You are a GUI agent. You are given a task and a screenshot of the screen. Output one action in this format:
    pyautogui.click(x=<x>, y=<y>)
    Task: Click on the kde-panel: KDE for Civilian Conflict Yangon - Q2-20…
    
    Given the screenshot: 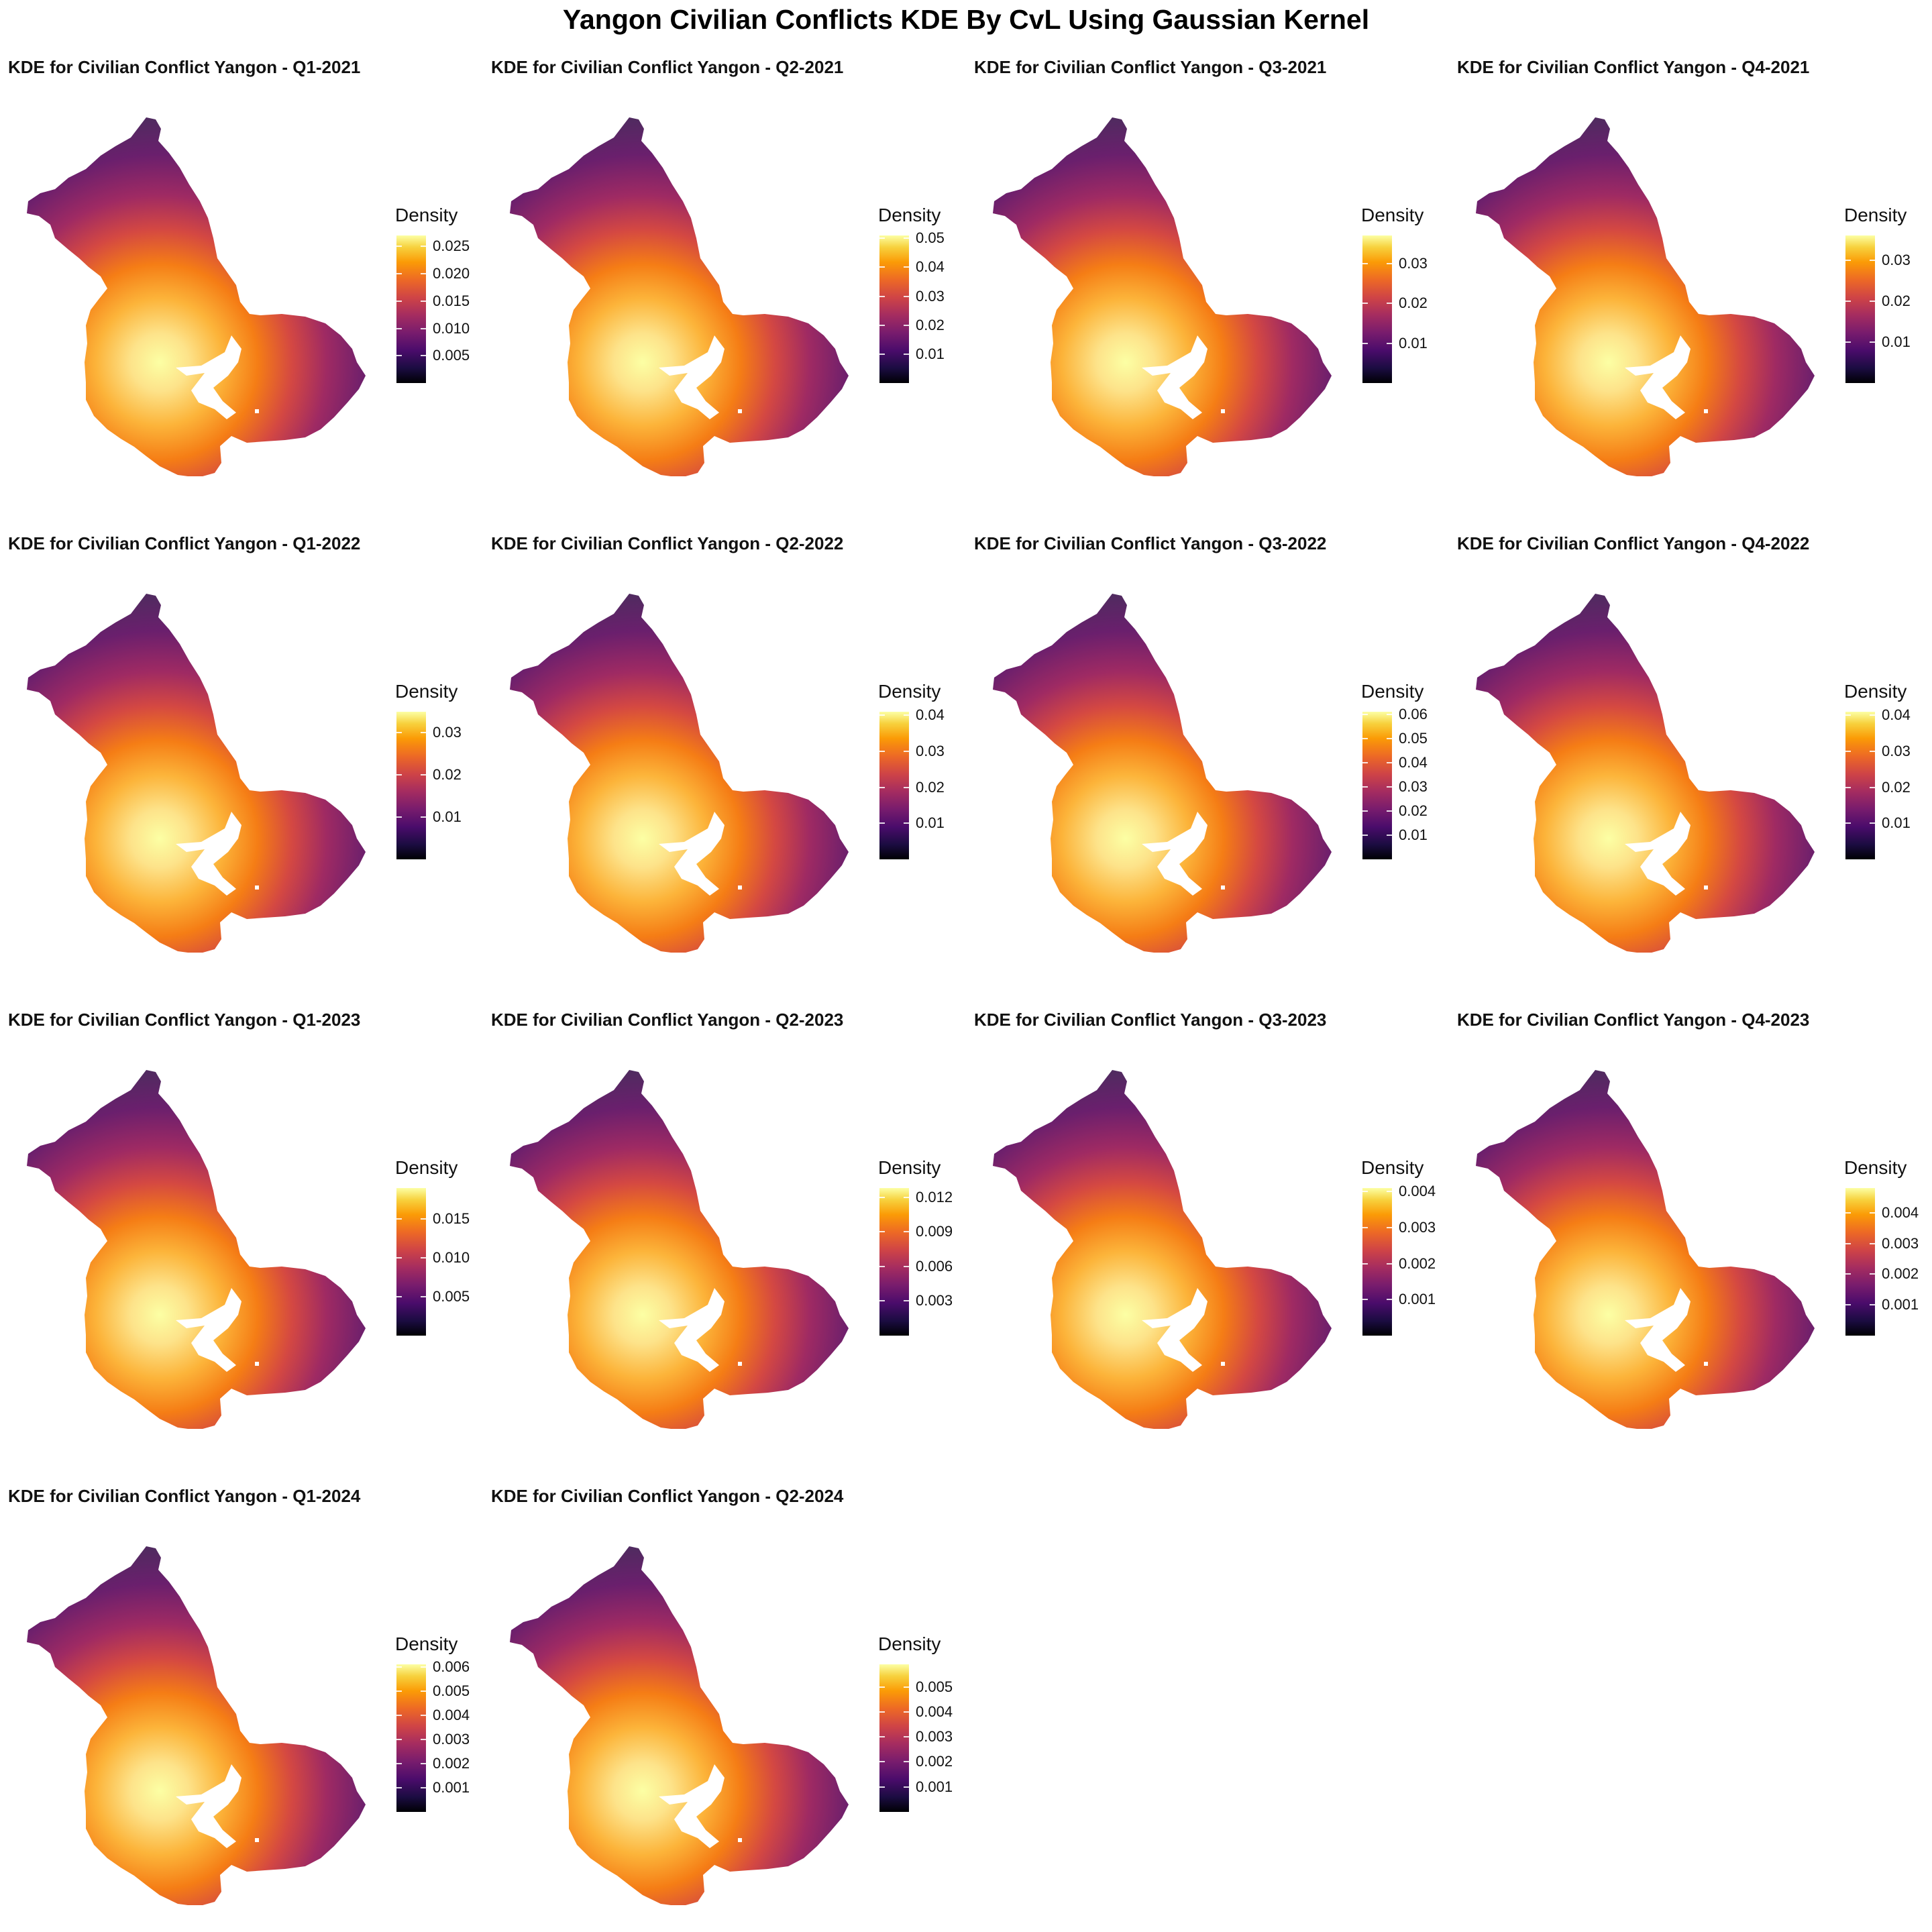 What is the action you would take?
    pyautogui.click(x=724, y=714)
    